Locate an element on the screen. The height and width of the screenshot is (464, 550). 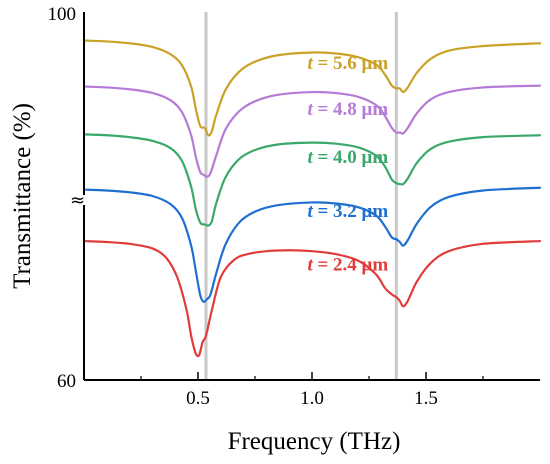
x-ticks: 0.5 1.0 1.5 is located at coordinates (312, 390).